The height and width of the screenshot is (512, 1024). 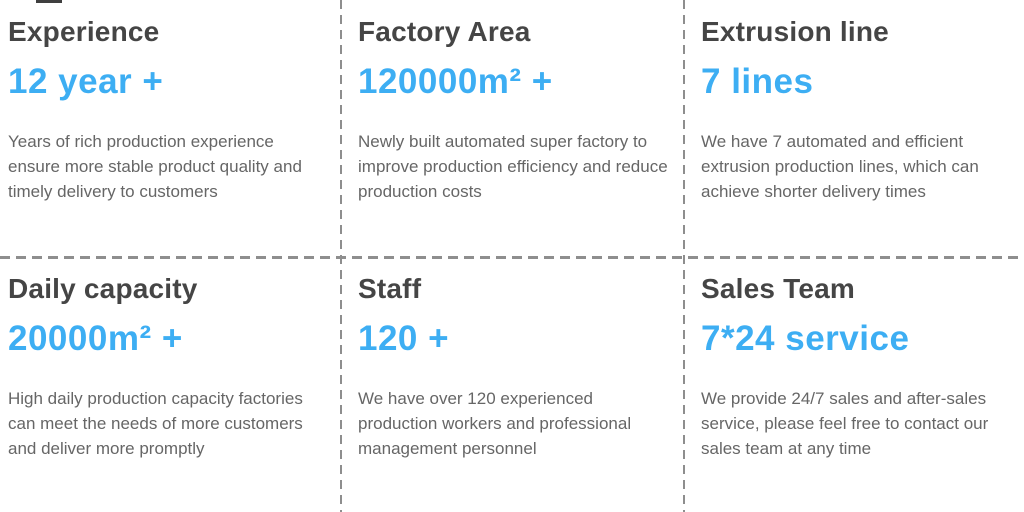 What do you see at coordinates (444, 31) in the screenshot?
I see `stat-title: Factory Area` at bounding box center [444, 31].